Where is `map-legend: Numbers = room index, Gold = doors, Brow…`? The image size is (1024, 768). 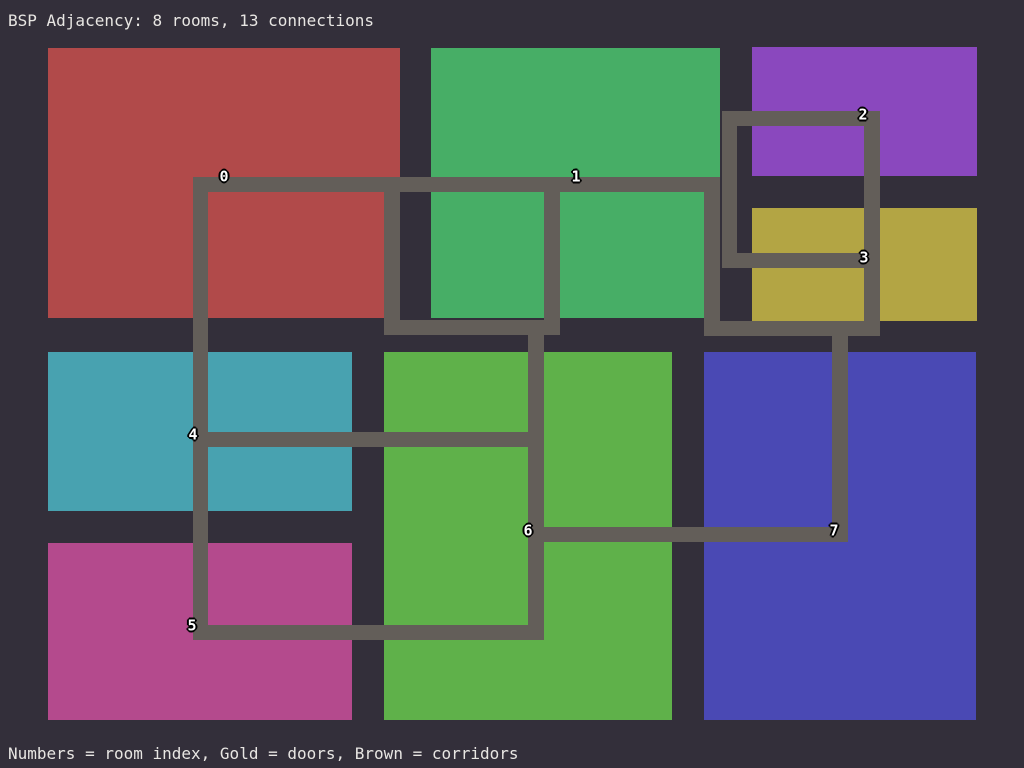 map-legend: Numbers = room index, Gold = doors, Brow… is located at coordinates (263, 753).